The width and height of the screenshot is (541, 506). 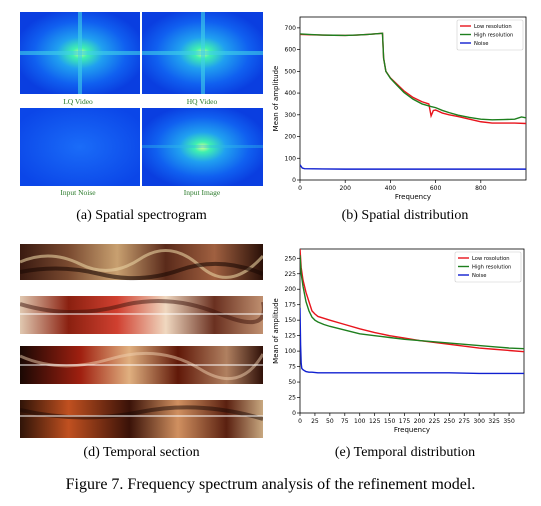 What do you see at coordinates (291, 71) in the screenshot?
I see `y-tick-label: 500` at bounding box center [291, 71].